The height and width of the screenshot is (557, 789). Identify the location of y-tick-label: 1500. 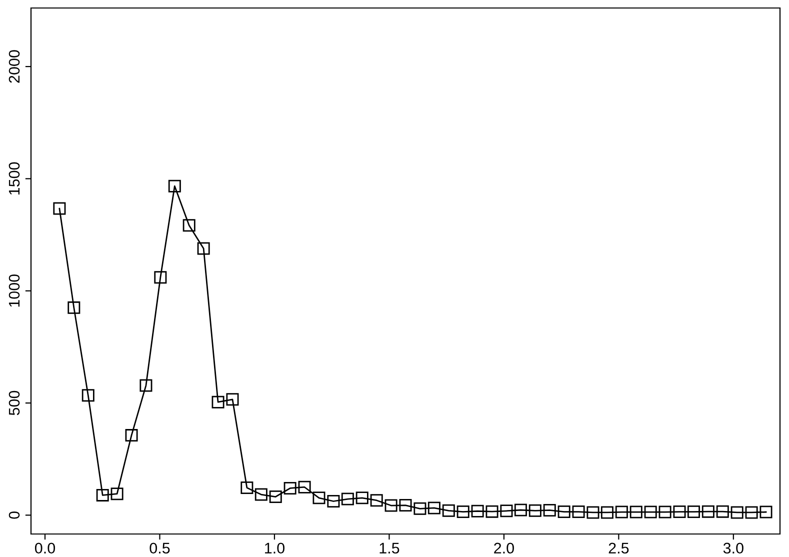
(14, 178).